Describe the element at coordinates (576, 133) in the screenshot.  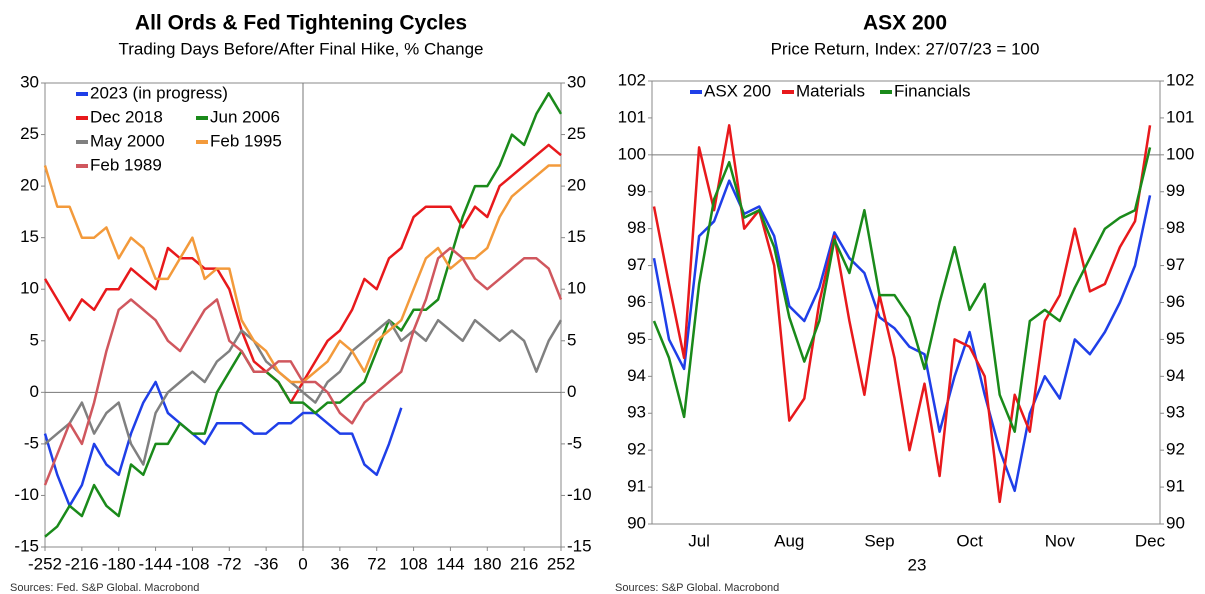
I see `y2-tick-label: 25` at that location.